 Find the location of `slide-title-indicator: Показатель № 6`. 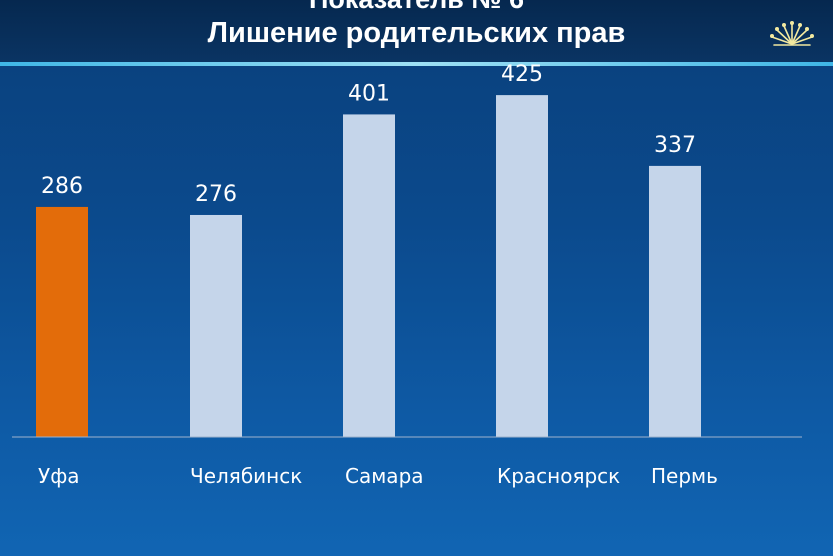

slide-title-indicator: Показатель № 6 is located at coordinates (416, 7).